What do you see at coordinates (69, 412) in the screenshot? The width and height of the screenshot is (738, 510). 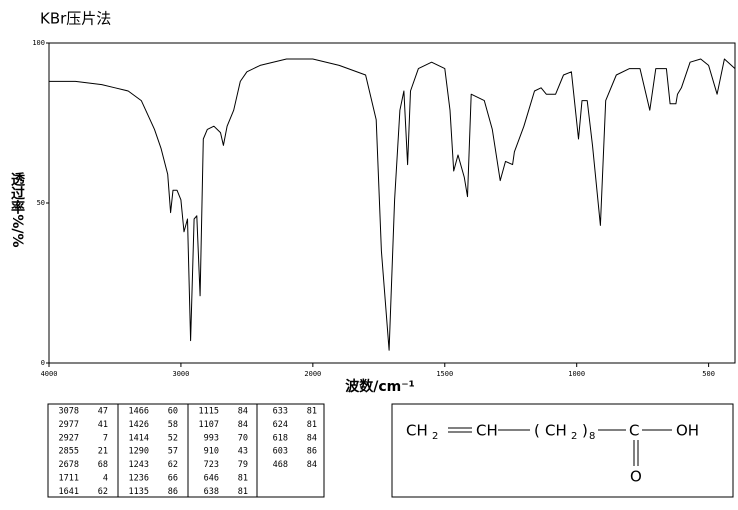 I see `peak-wavenumber: 3078` at bounding box center [69, 412].